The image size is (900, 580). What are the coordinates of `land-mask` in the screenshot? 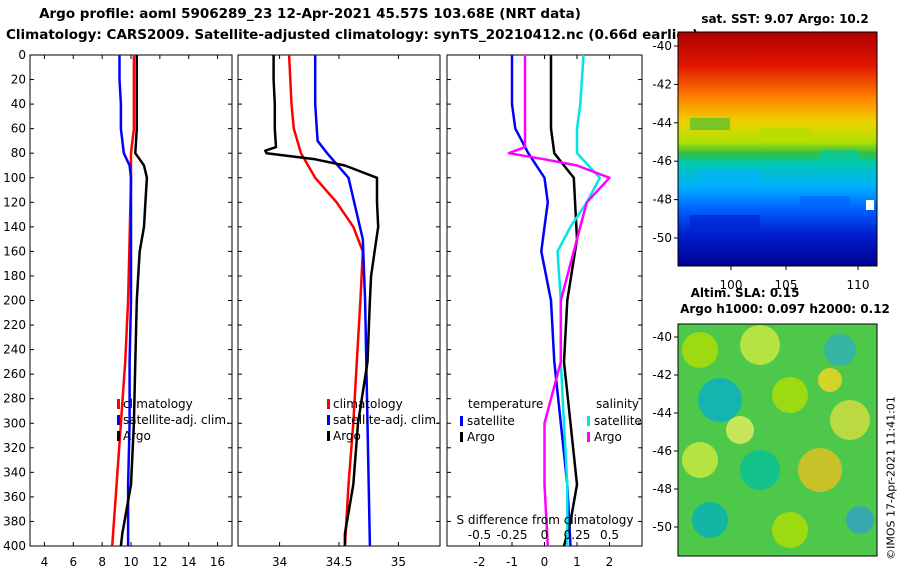 It's located at (870, 205).